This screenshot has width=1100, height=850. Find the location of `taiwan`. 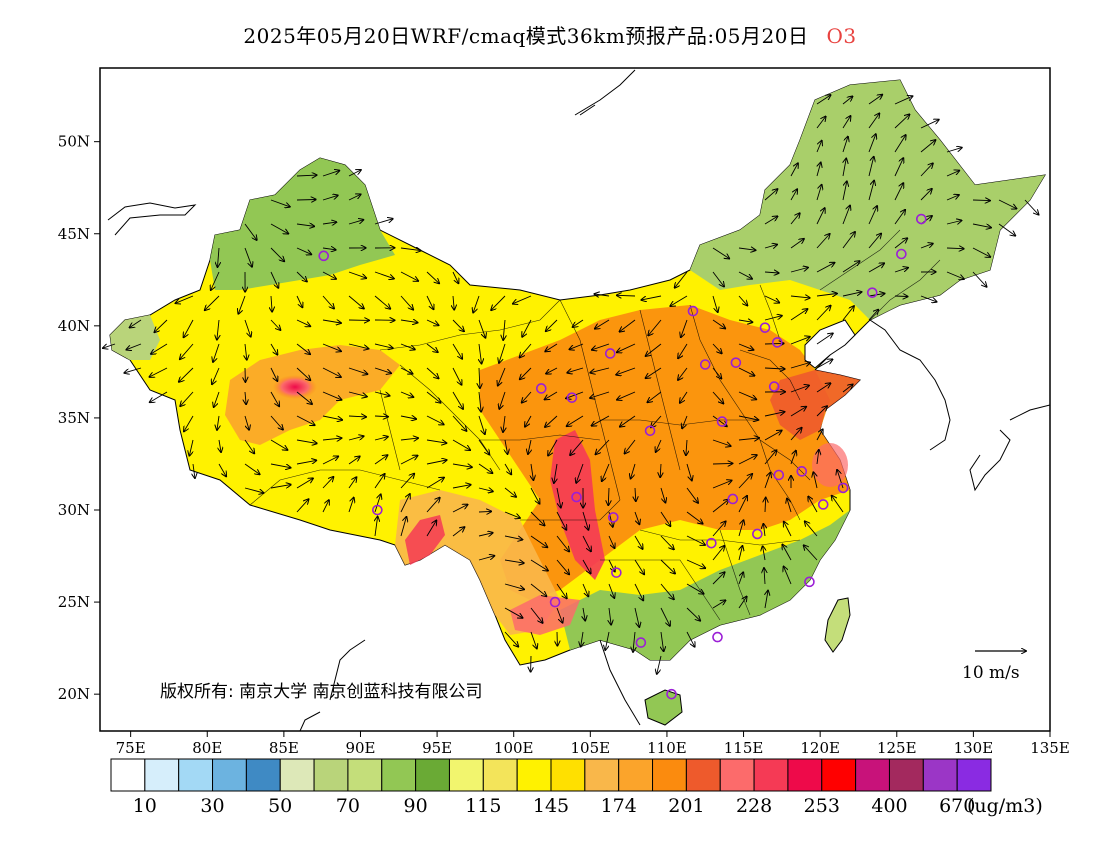

taiwan is located at coordinates (837, 625).